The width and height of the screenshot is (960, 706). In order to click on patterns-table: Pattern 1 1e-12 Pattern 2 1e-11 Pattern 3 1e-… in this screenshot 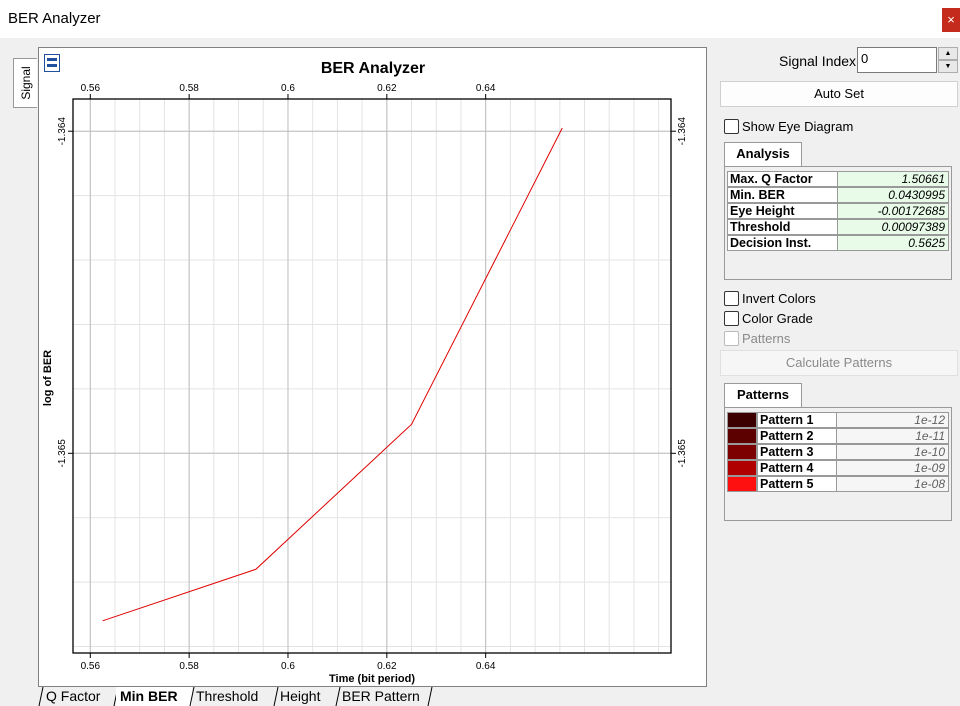, I will do `click(838, 464)`.